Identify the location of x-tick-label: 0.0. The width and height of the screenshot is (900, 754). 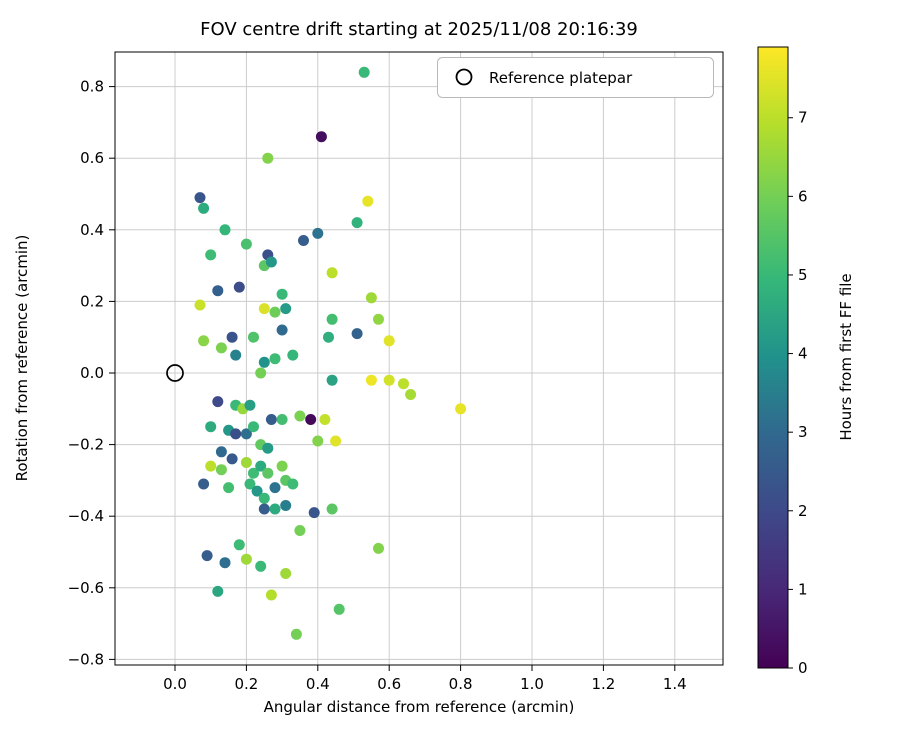
(175, 684).